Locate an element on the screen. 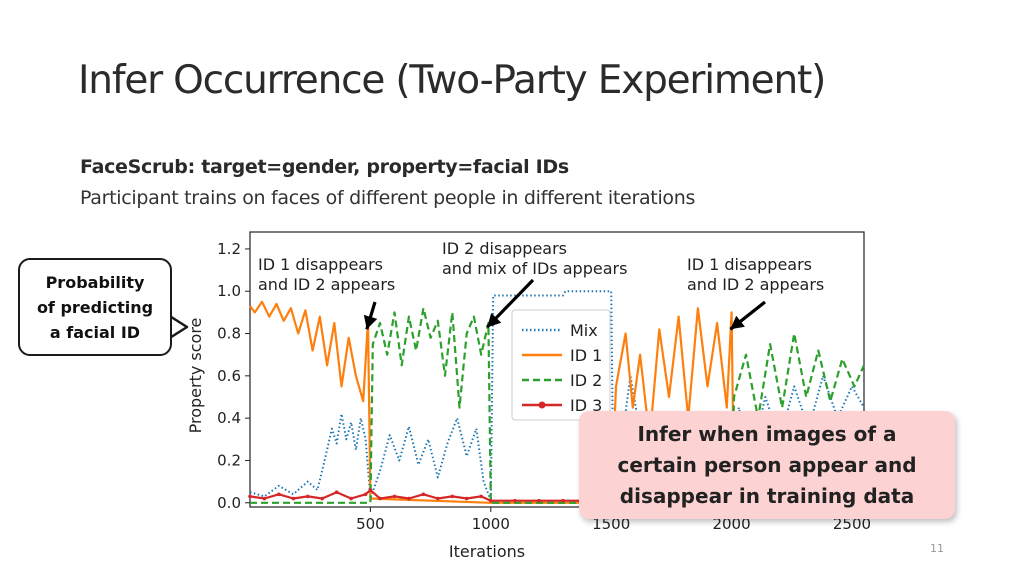 The height and width of the screenshot is (576, 1024). annotation-text: ID 2 disappears and mix of IDs appears is located at coordinates (534, 258).